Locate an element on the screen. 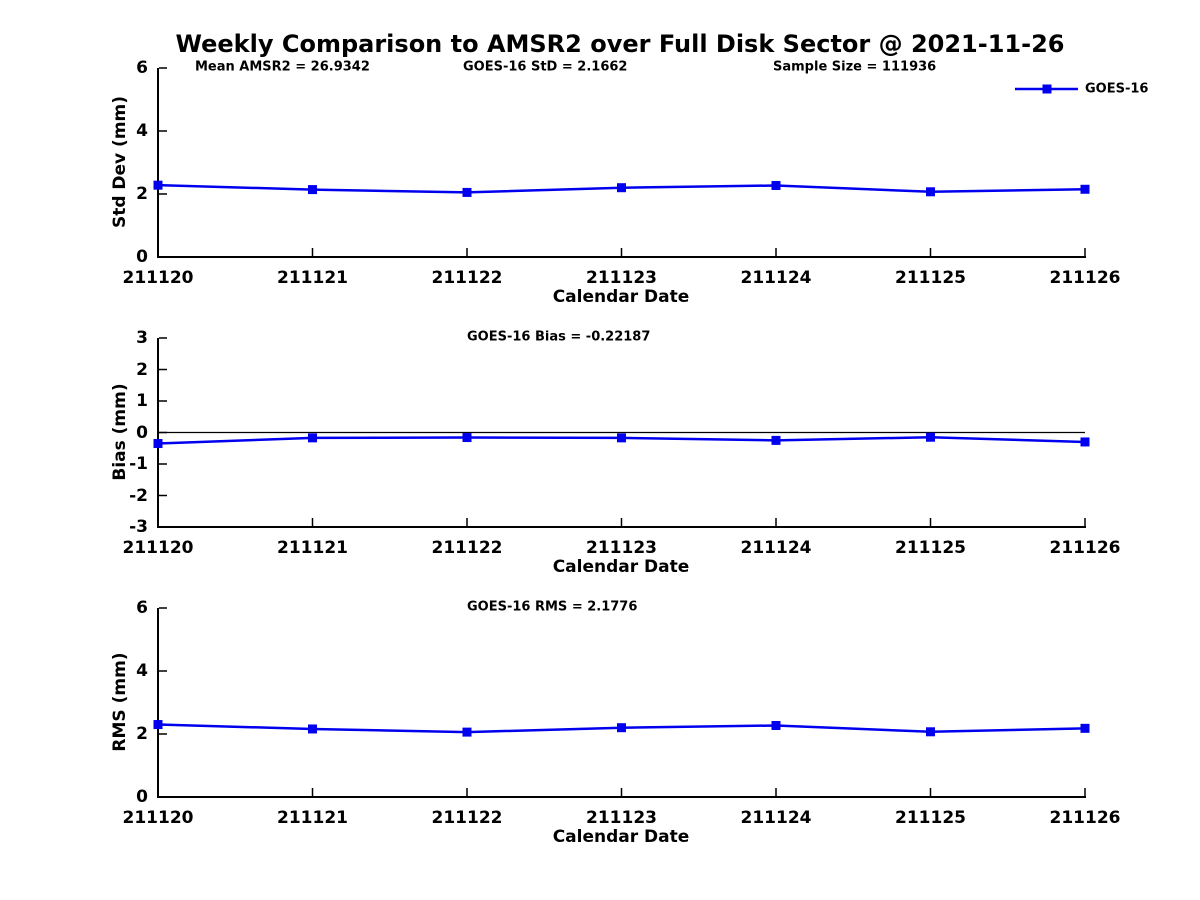 This screenshot has width=1200, height=900. rms-y-tick-label: 2 is located at coordinates (142, 734).